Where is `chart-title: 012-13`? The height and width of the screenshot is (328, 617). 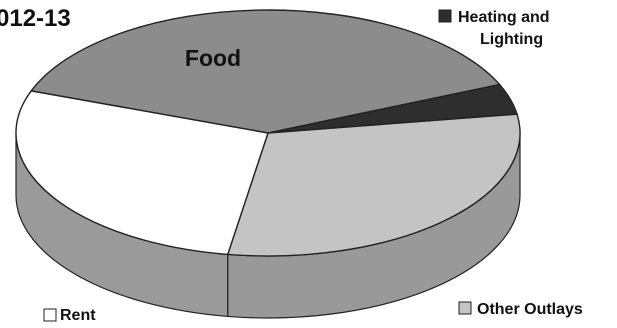 chart-title: 012-13 is located at coordinates (35, 18).